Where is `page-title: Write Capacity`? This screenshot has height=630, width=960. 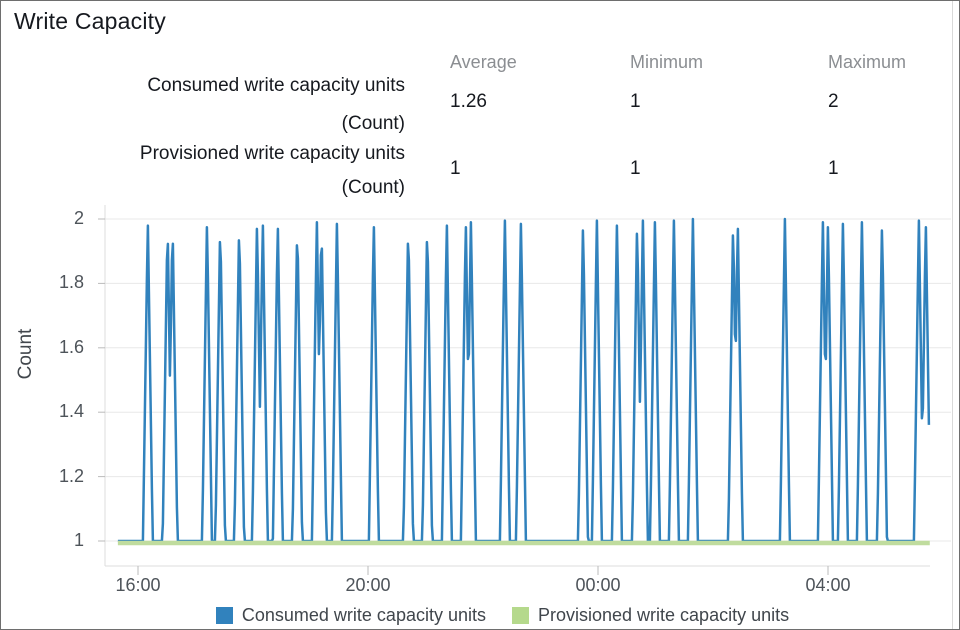
page-title: Write Capacity is located at coordinates (90, 21).